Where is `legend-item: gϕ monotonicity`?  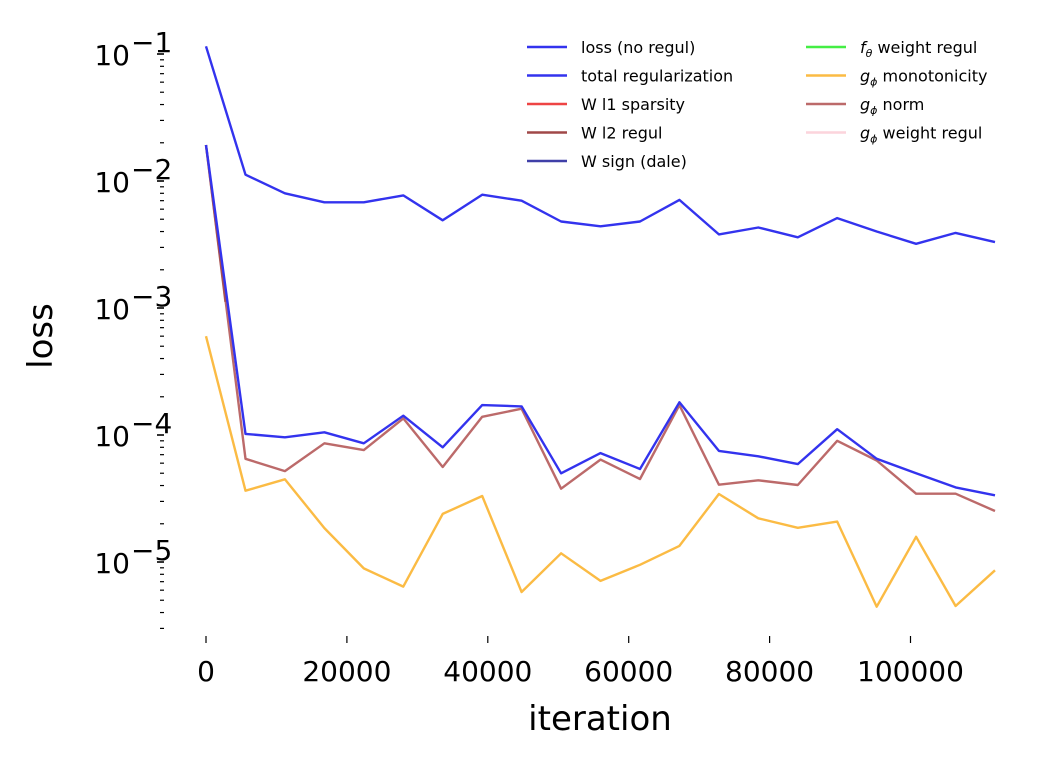 legend-item: gϕ monotonicity is located at coordinates (896, 78).